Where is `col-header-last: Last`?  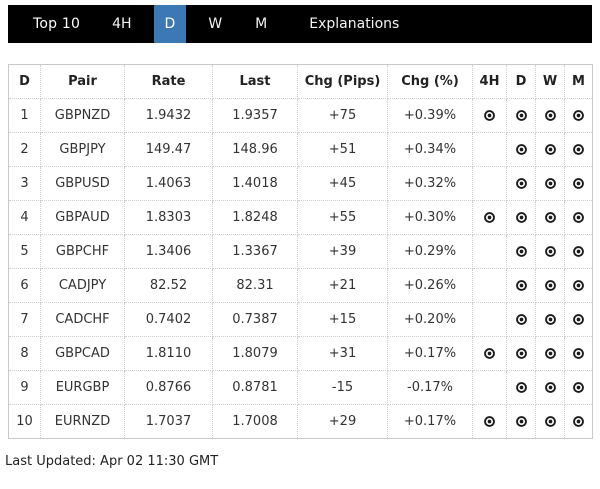 col-header-last: Last is located at coordinates (255, 81).